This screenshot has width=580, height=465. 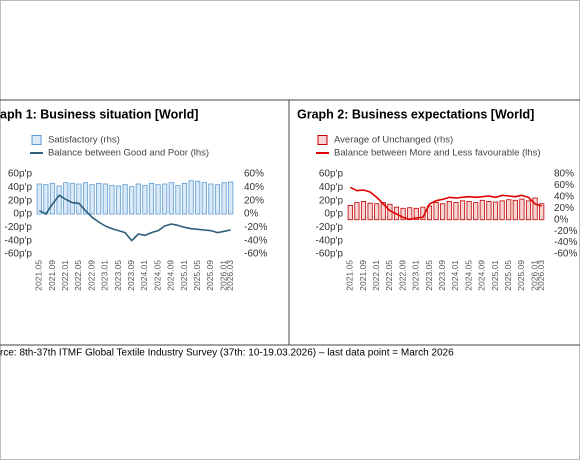 I want to click on x-tick-label: 2022.09, so click(x=402, y=275).